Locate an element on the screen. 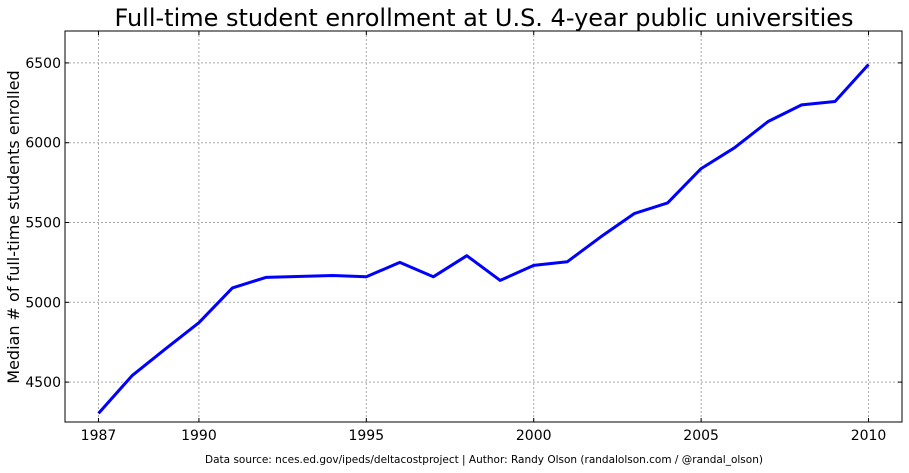 This screenshot has height=473, width=909. y-tick-label: 5000 is located at coordinates (43, 303).